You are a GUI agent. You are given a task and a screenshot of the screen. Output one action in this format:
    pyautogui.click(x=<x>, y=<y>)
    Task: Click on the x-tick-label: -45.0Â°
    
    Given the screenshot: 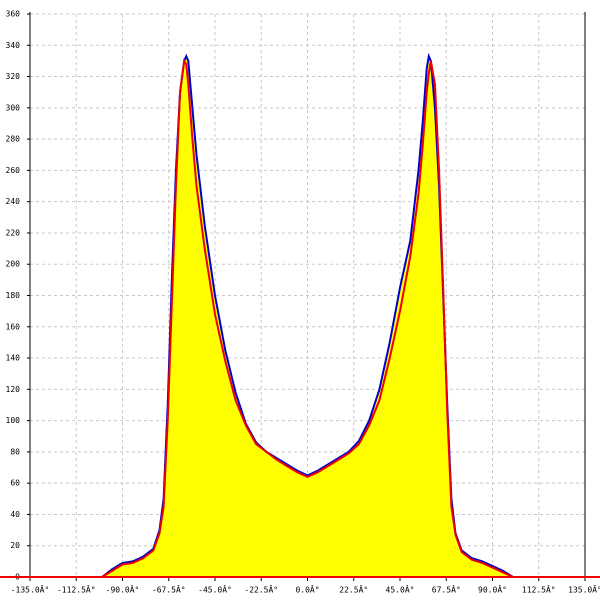 What is the action you would take?
    pyautogui.click(x=215, y=589)
    